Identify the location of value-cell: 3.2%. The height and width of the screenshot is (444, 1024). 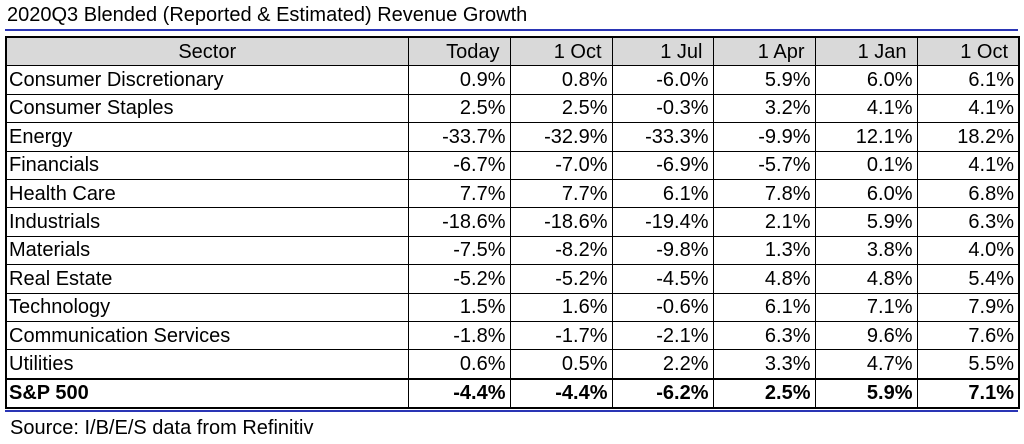
(764, 108).